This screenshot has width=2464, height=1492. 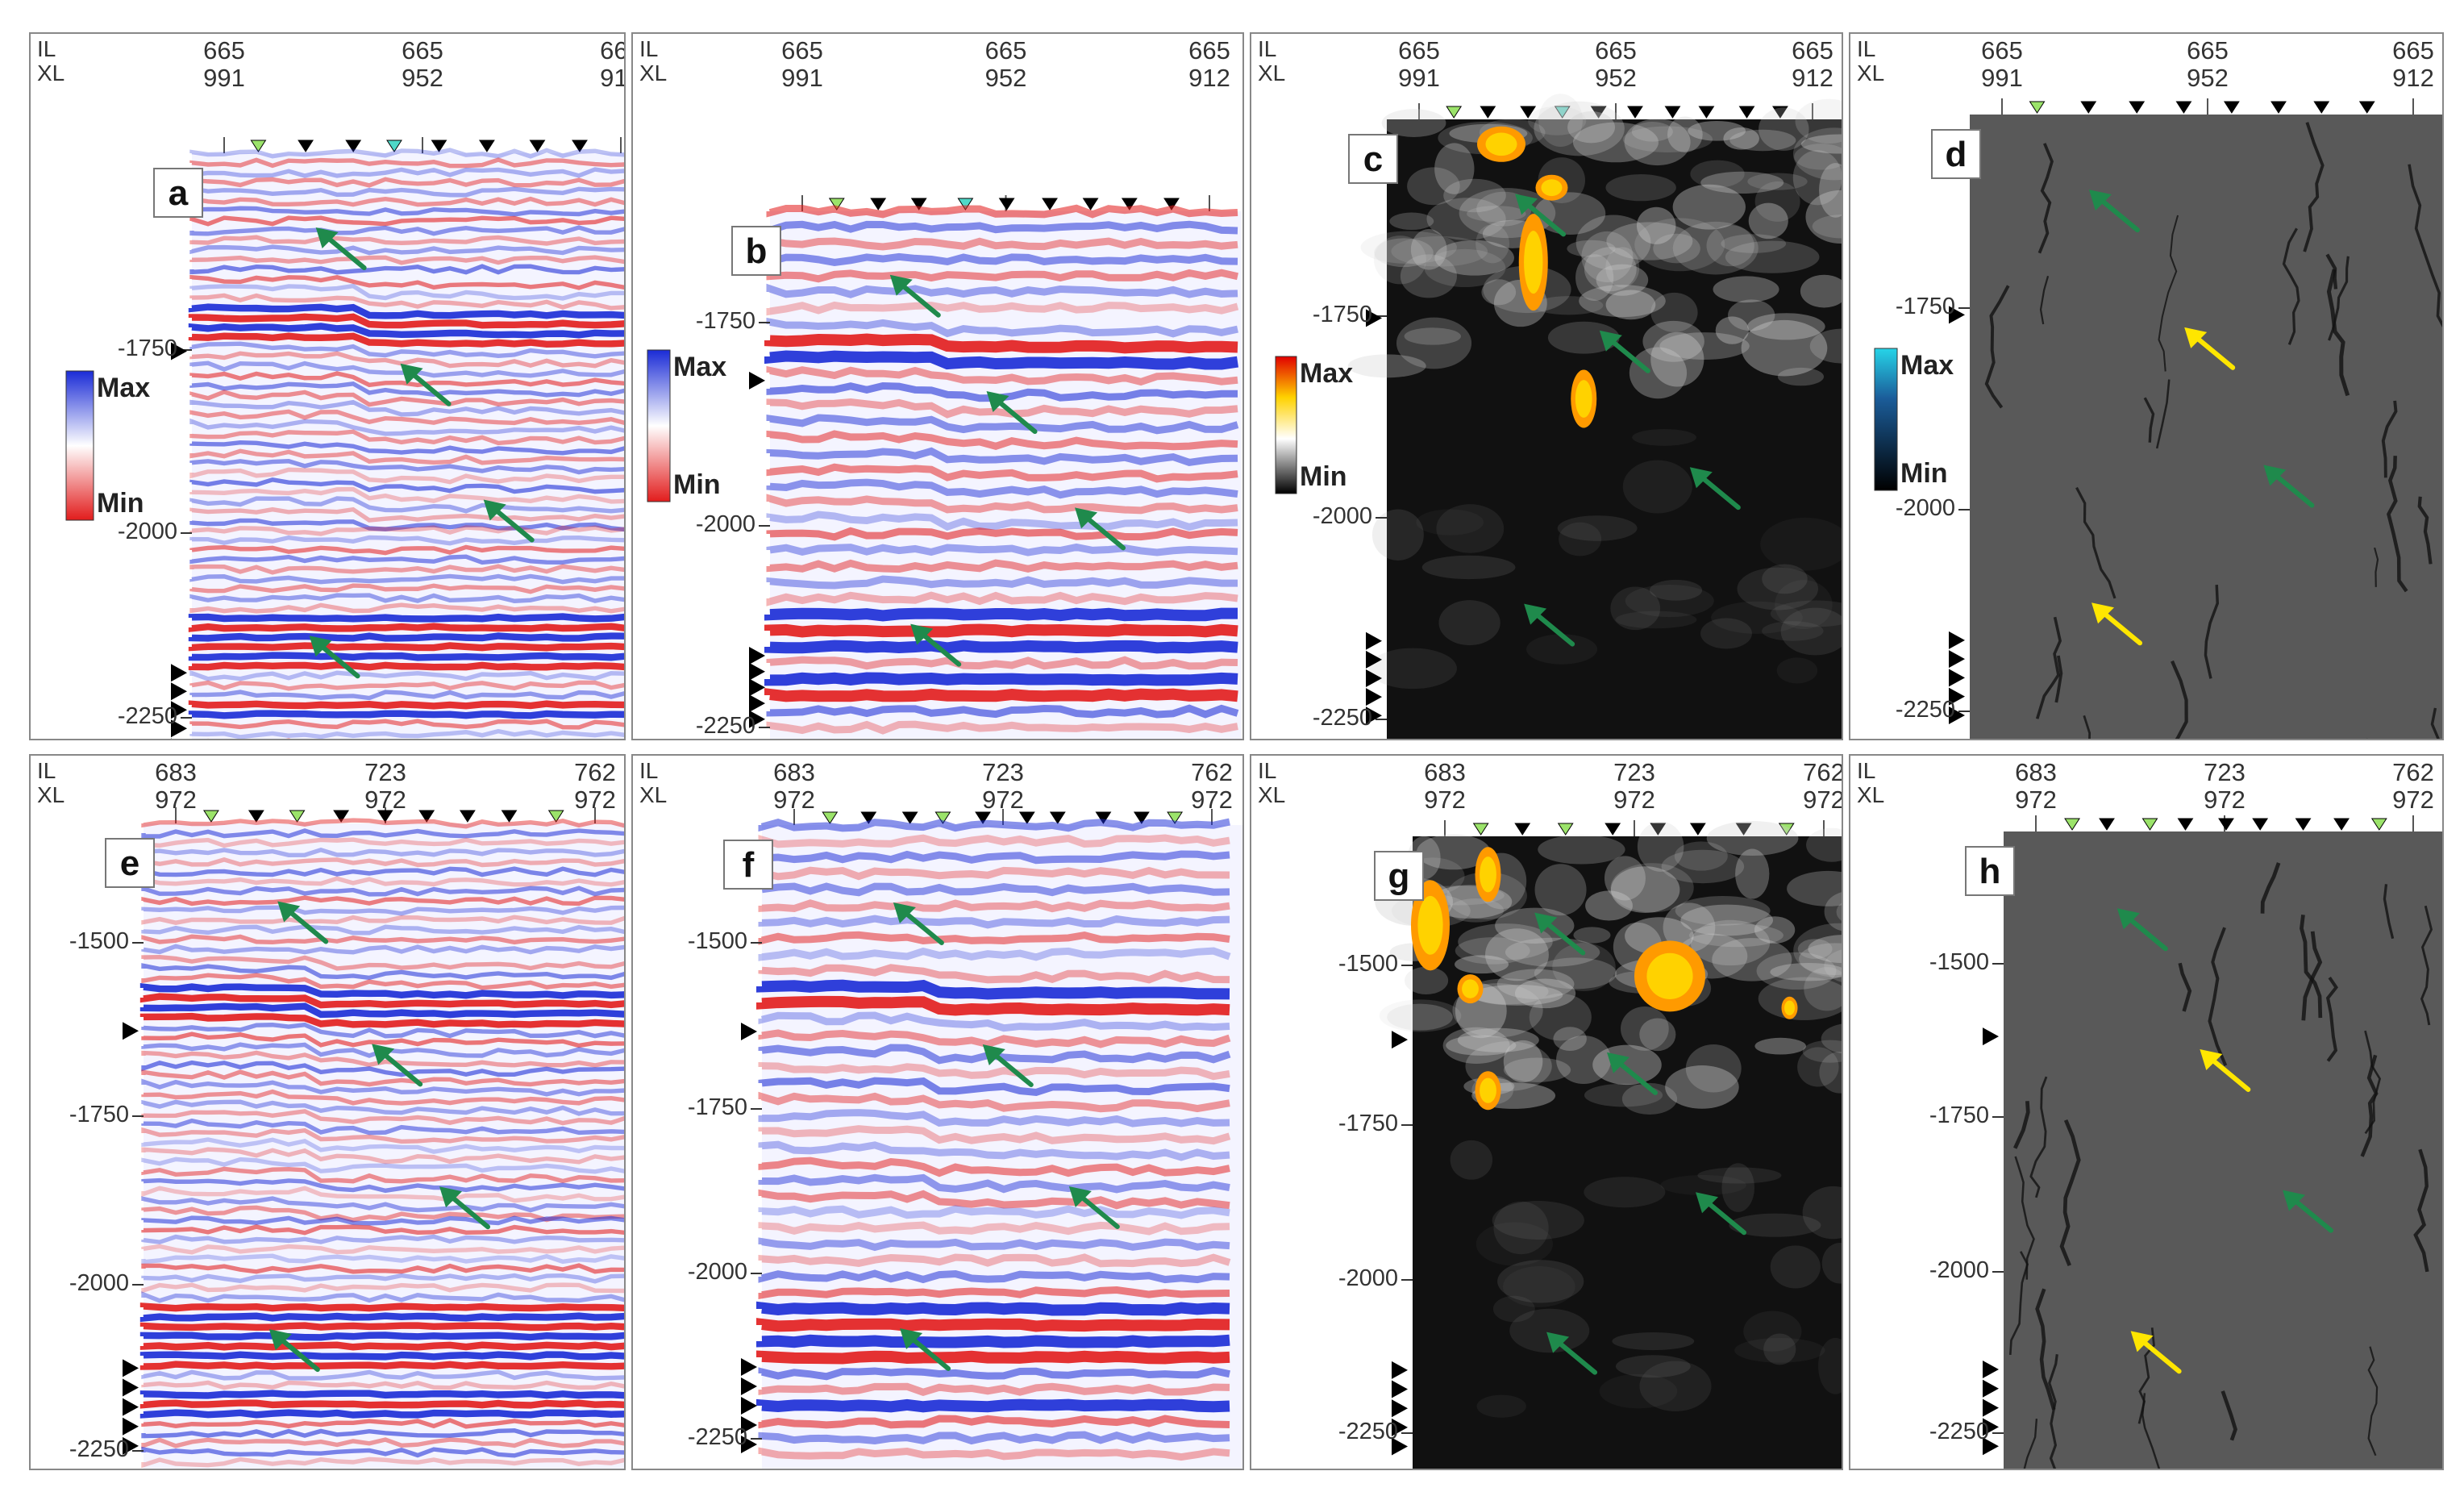 I want to click on panel-graphics, so click(x=944, y=467).